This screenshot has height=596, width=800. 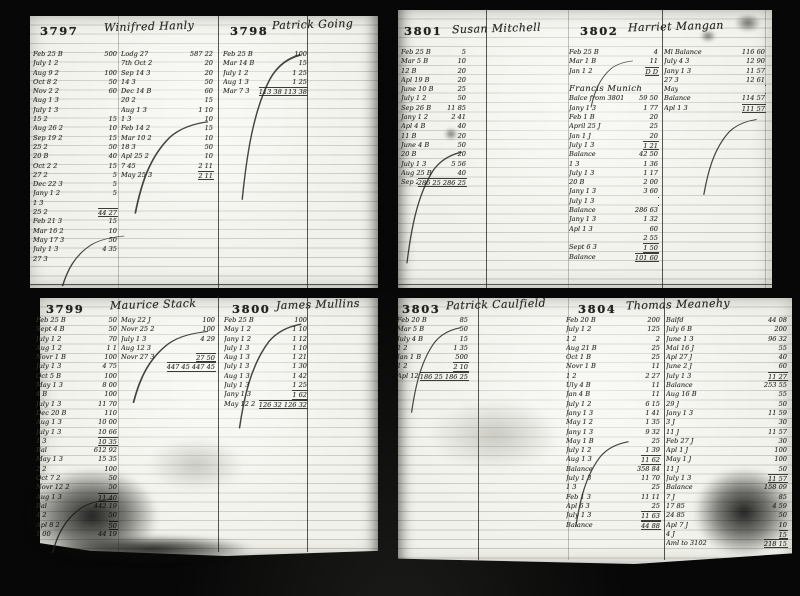 I want to click on entry-amount: 2 11, so click(x=205, y=165).